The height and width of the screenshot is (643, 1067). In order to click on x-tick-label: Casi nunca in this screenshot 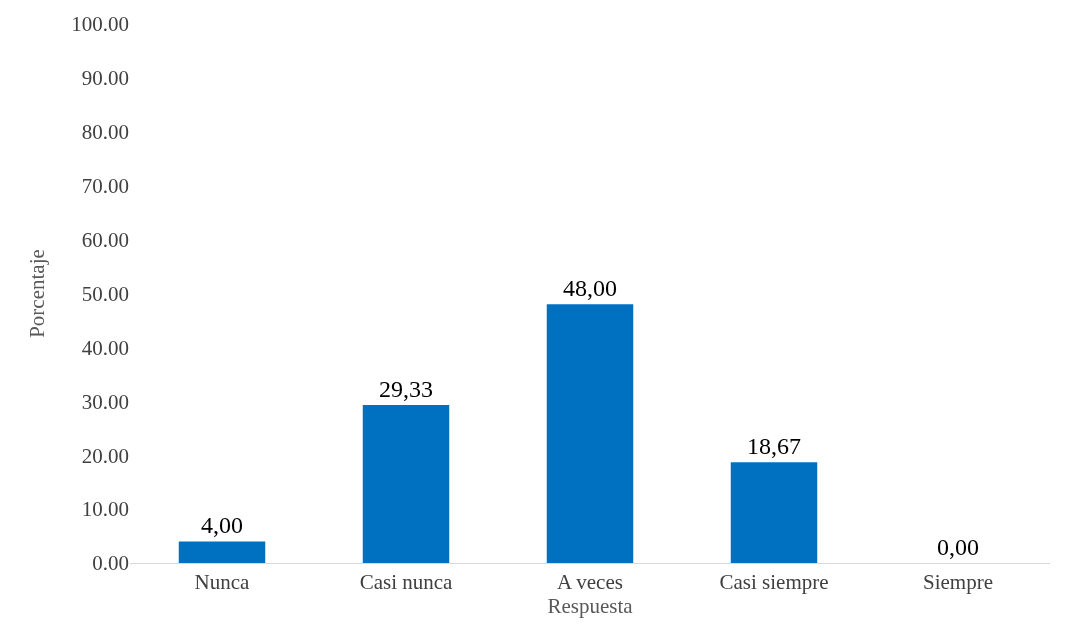, I will do `click(406, 582)`.